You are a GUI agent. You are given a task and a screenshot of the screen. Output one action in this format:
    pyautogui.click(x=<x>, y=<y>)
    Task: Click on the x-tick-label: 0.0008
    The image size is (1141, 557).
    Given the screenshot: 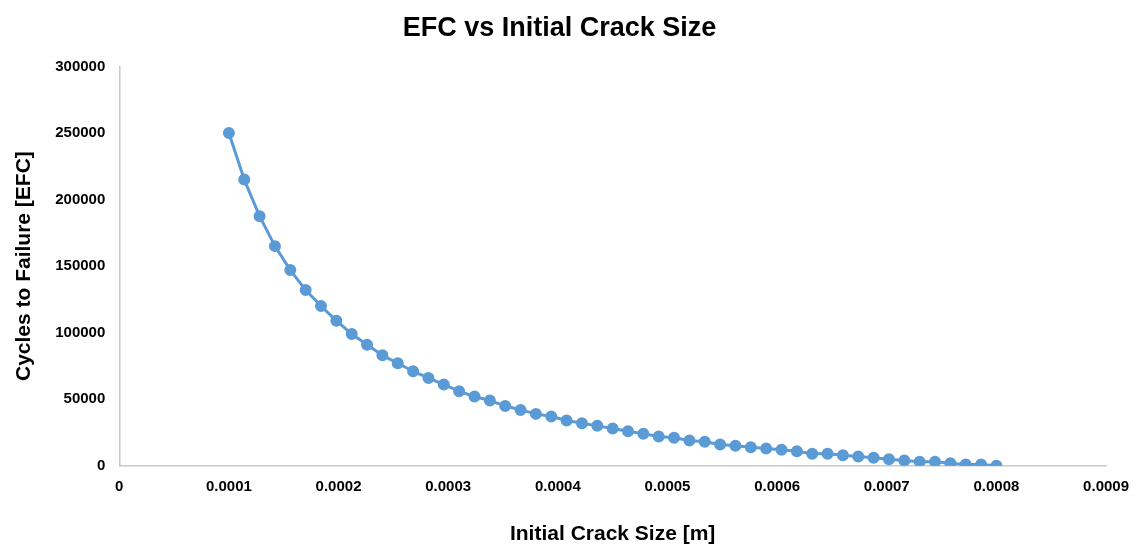 What is the action you would take?
    pyautogui.click(x=996, y=485)
    